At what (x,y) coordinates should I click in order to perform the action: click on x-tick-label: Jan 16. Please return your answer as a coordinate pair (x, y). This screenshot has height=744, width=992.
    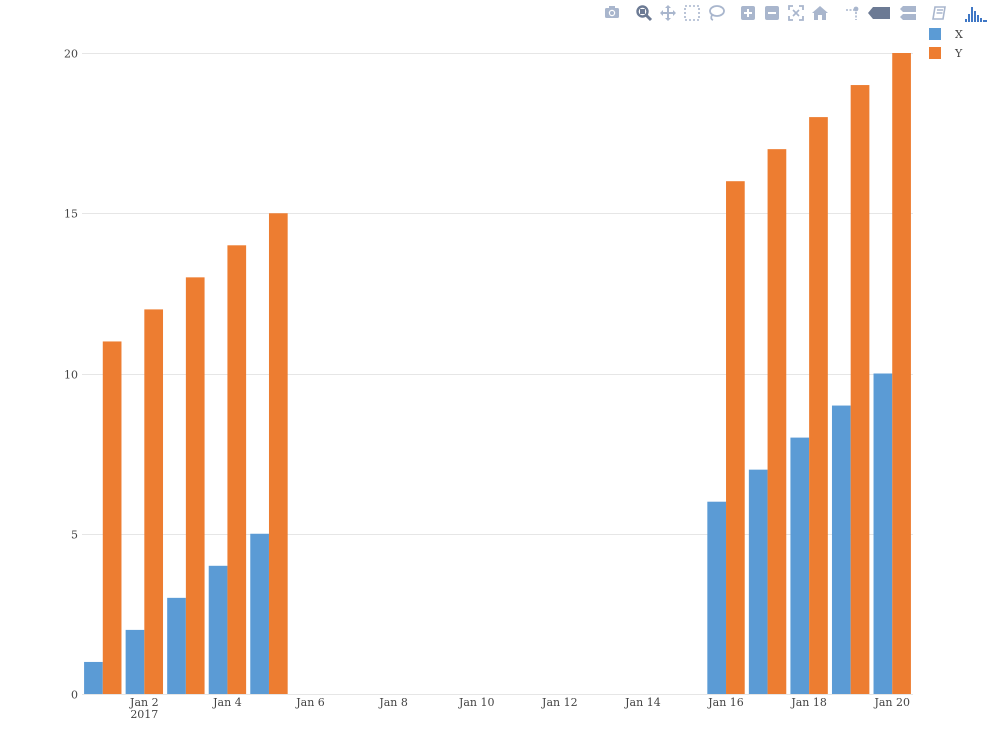
    Looking at the image, I should click on (725, 702).